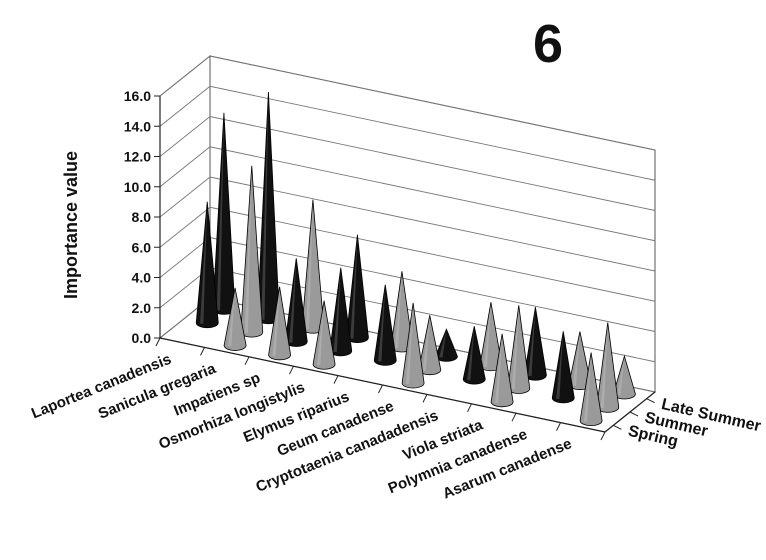 The height and width of the screenshot is (560, 766). What do you see at coordinates (137, 126) in the screenshot?
I see `y-tick-label: 14.0` at bounding box center [137, 126].